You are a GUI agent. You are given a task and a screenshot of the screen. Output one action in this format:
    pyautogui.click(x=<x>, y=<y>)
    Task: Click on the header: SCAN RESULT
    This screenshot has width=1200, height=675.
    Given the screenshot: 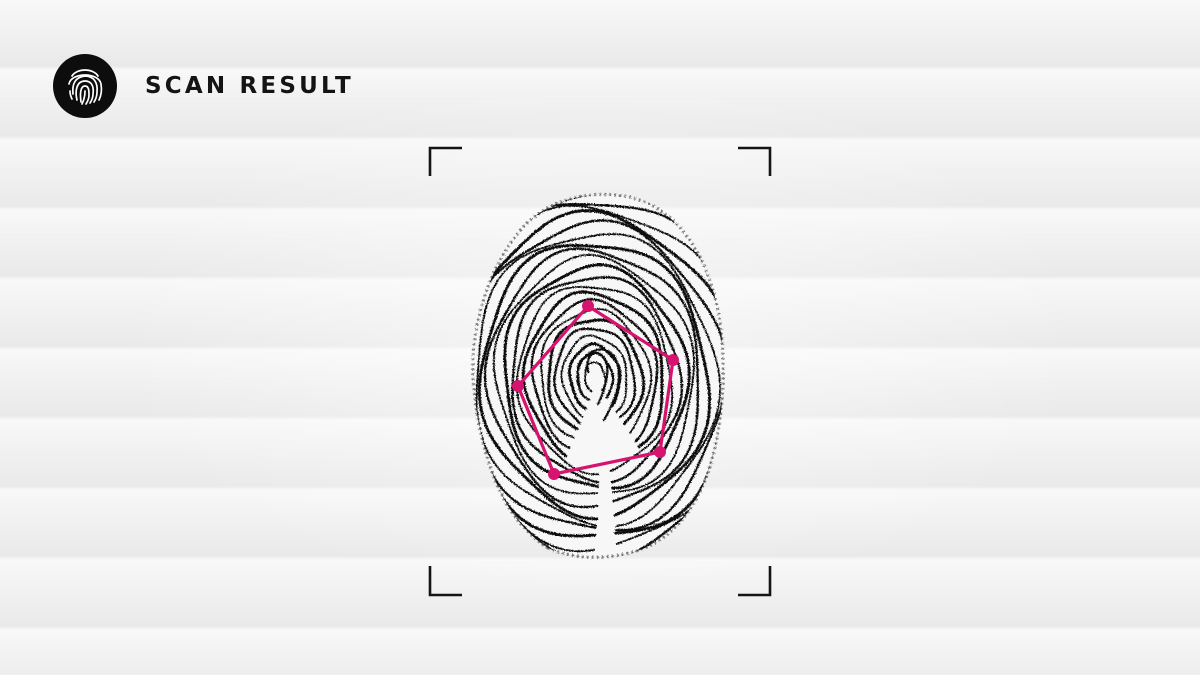 What is the action you would take?
    pyautogui.click(x=203, y=86)
    